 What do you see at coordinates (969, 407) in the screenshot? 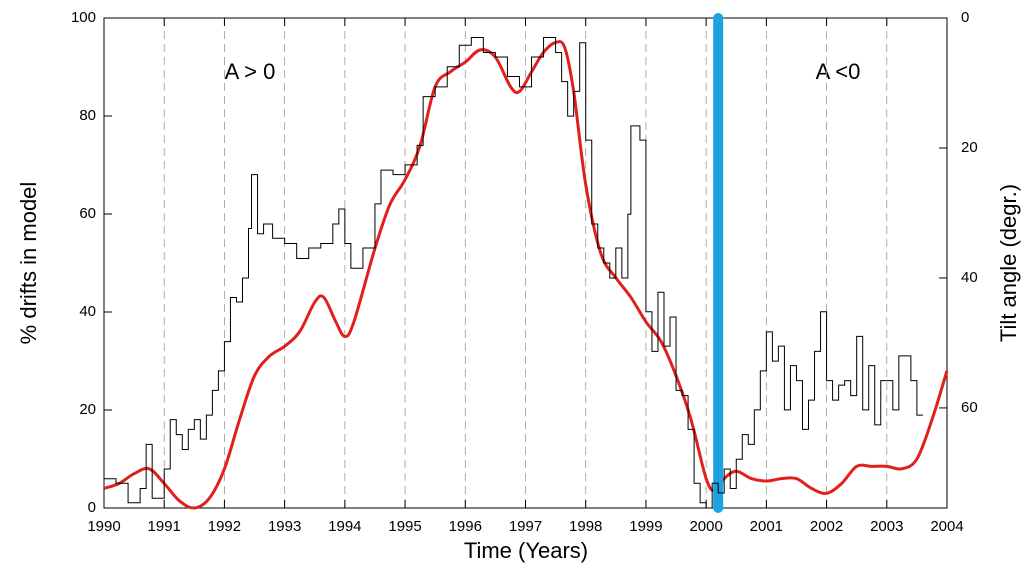
I see `y2-tick-label: 60` at bounding box center [969, 407].